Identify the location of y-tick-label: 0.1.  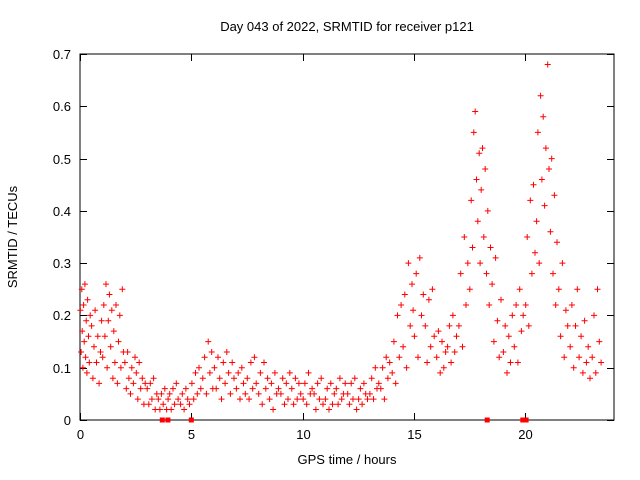
(62, 368).